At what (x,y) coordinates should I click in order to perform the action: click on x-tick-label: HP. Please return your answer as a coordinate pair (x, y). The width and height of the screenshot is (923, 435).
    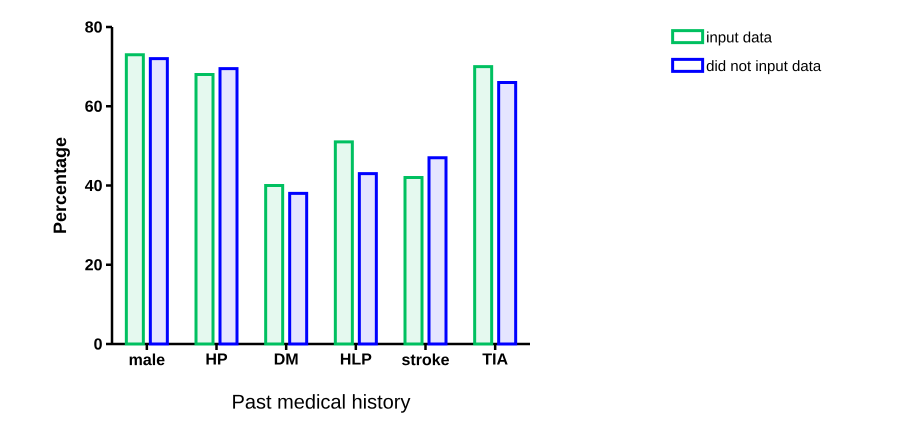
    Looking at the image, I should click on (217, 359).